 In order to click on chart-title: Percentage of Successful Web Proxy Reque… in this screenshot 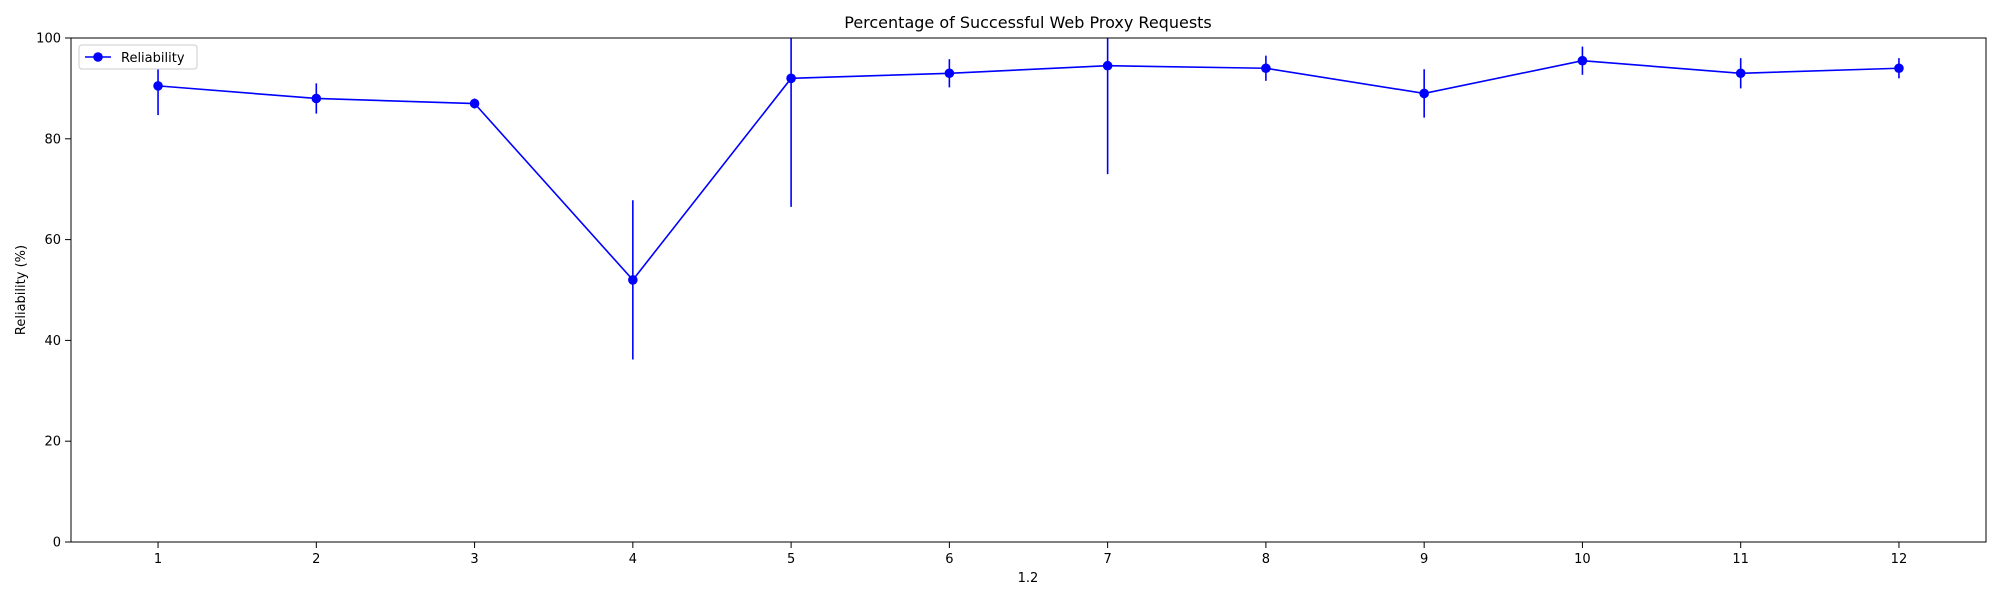, I will do `click(1028, 22)`.